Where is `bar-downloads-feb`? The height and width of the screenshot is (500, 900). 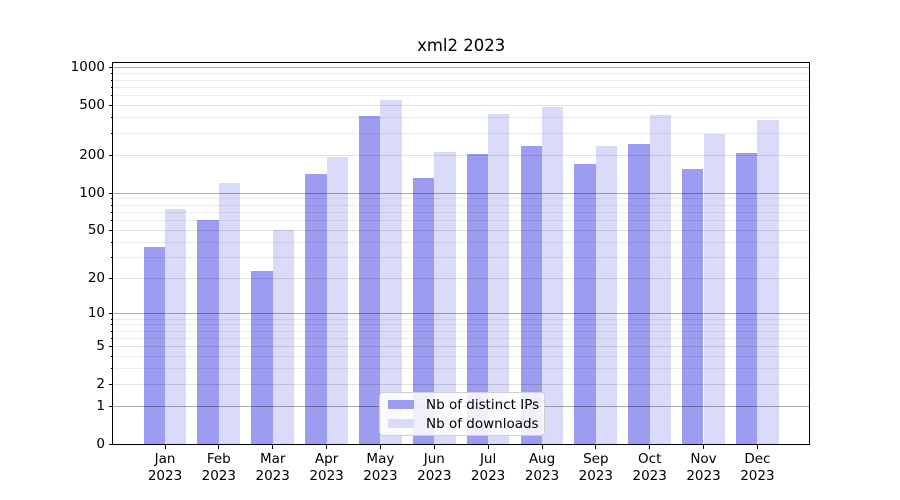 bar-downloads-feb is located at coordinates (229, 313).